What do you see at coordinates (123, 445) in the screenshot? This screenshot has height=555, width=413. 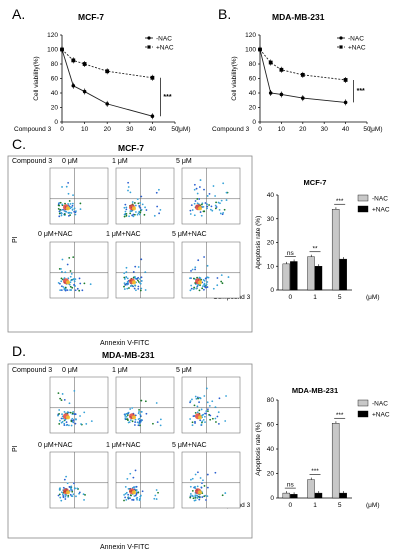 I see `flow-cond-nac-1: 1 μM+NAC` at bounding box center [123, 445].